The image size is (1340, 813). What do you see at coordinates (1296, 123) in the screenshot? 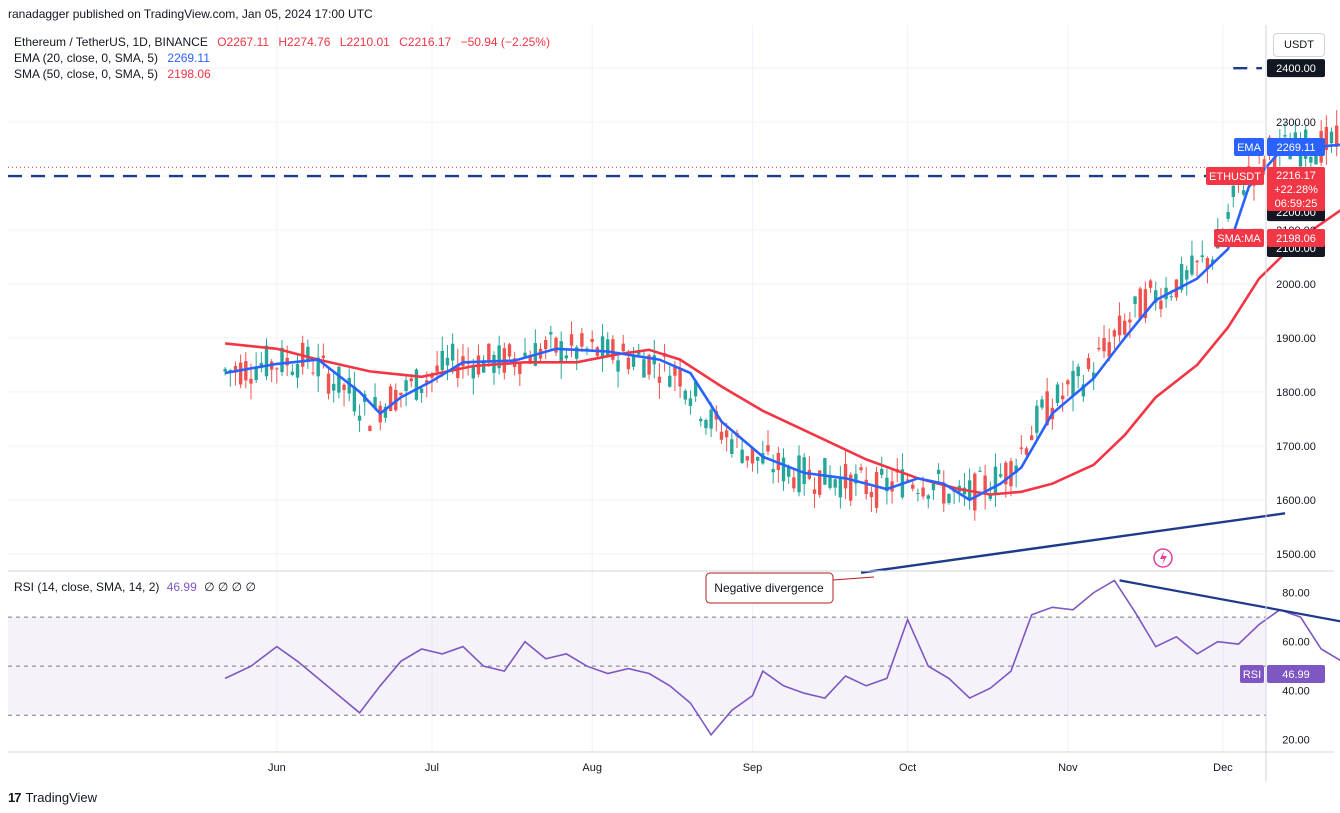
I see `price-tick-label: 2300.00` at bounding box center [1296, 123].